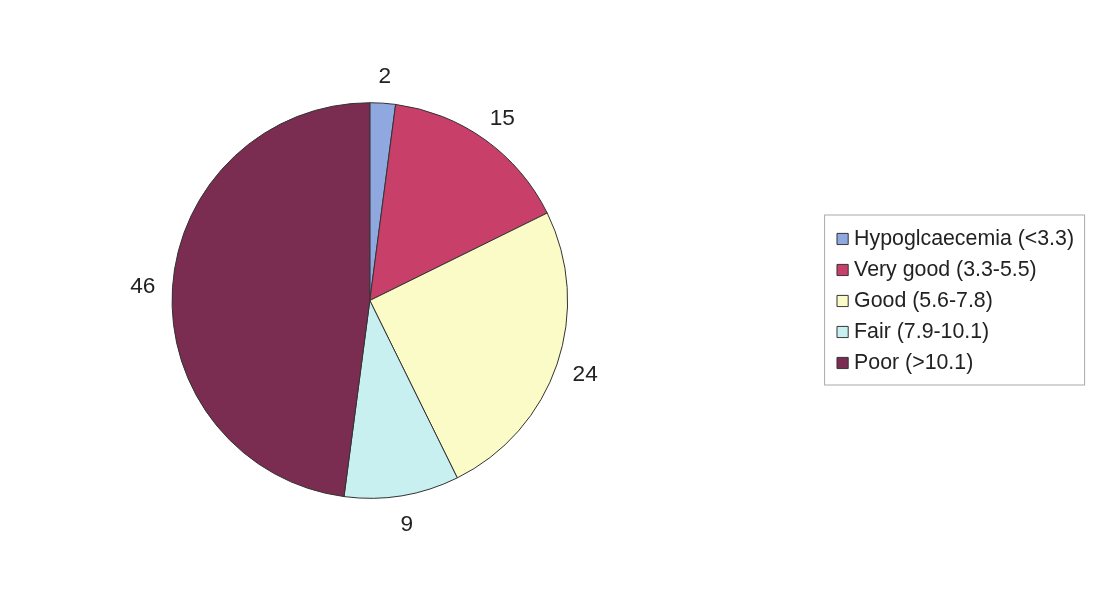 The width and height of the screenshot is (1107, 607). What do you see at coordinates (407, 522) in the screenshot?
I see `data-label: 9` at bounding box center [407, 522].